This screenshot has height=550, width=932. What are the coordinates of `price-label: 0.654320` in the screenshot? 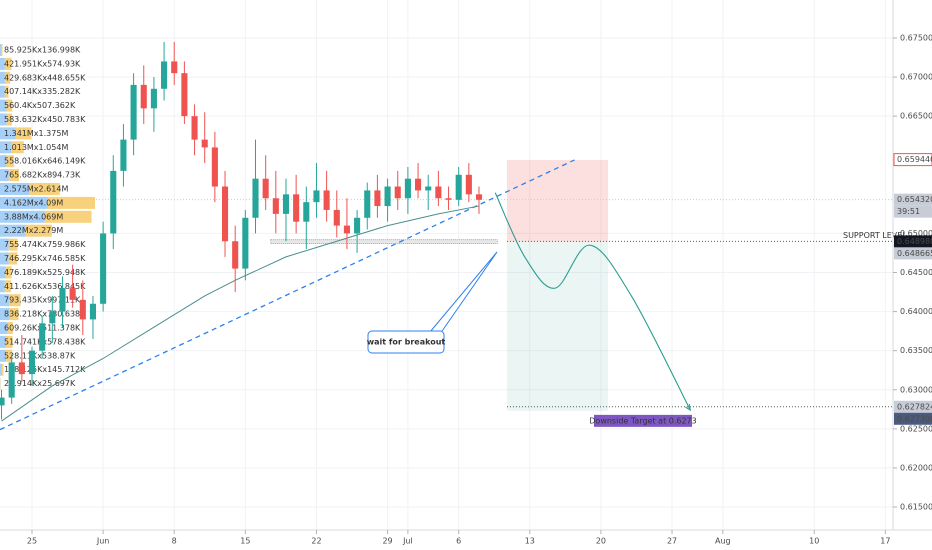 It's located at (914, 199).